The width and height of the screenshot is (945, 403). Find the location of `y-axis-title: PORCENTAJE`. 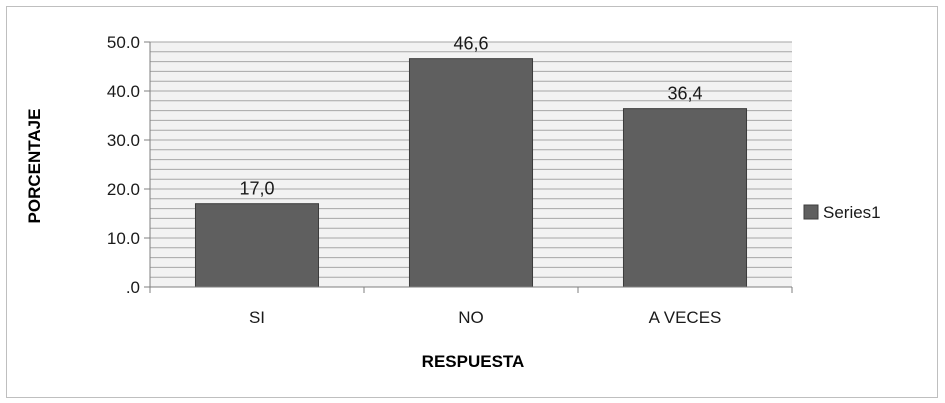

y-axis-title: PORCENTAJE is located at coordinates (34, 166).